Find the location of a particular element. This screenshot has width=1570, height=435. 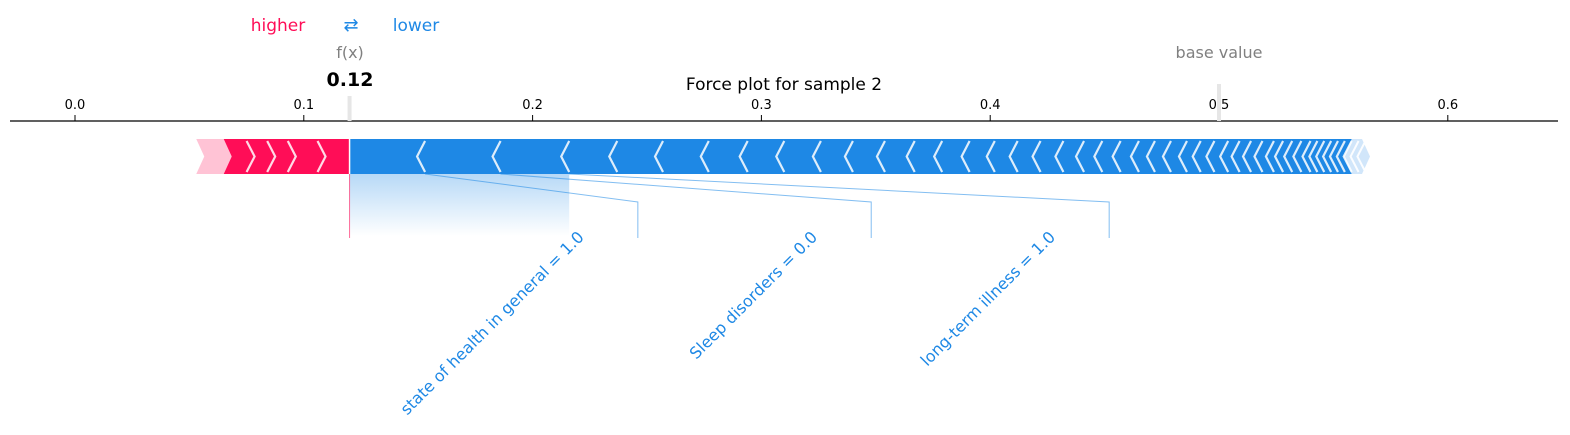

feature-connectors is located at coordinates (767, 205).